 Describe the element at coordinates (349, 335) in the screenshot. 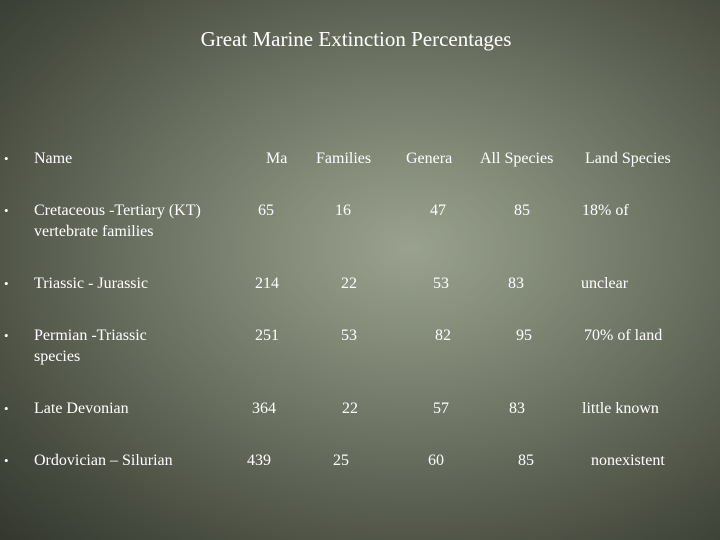

I see `row-families: 53` at that location.